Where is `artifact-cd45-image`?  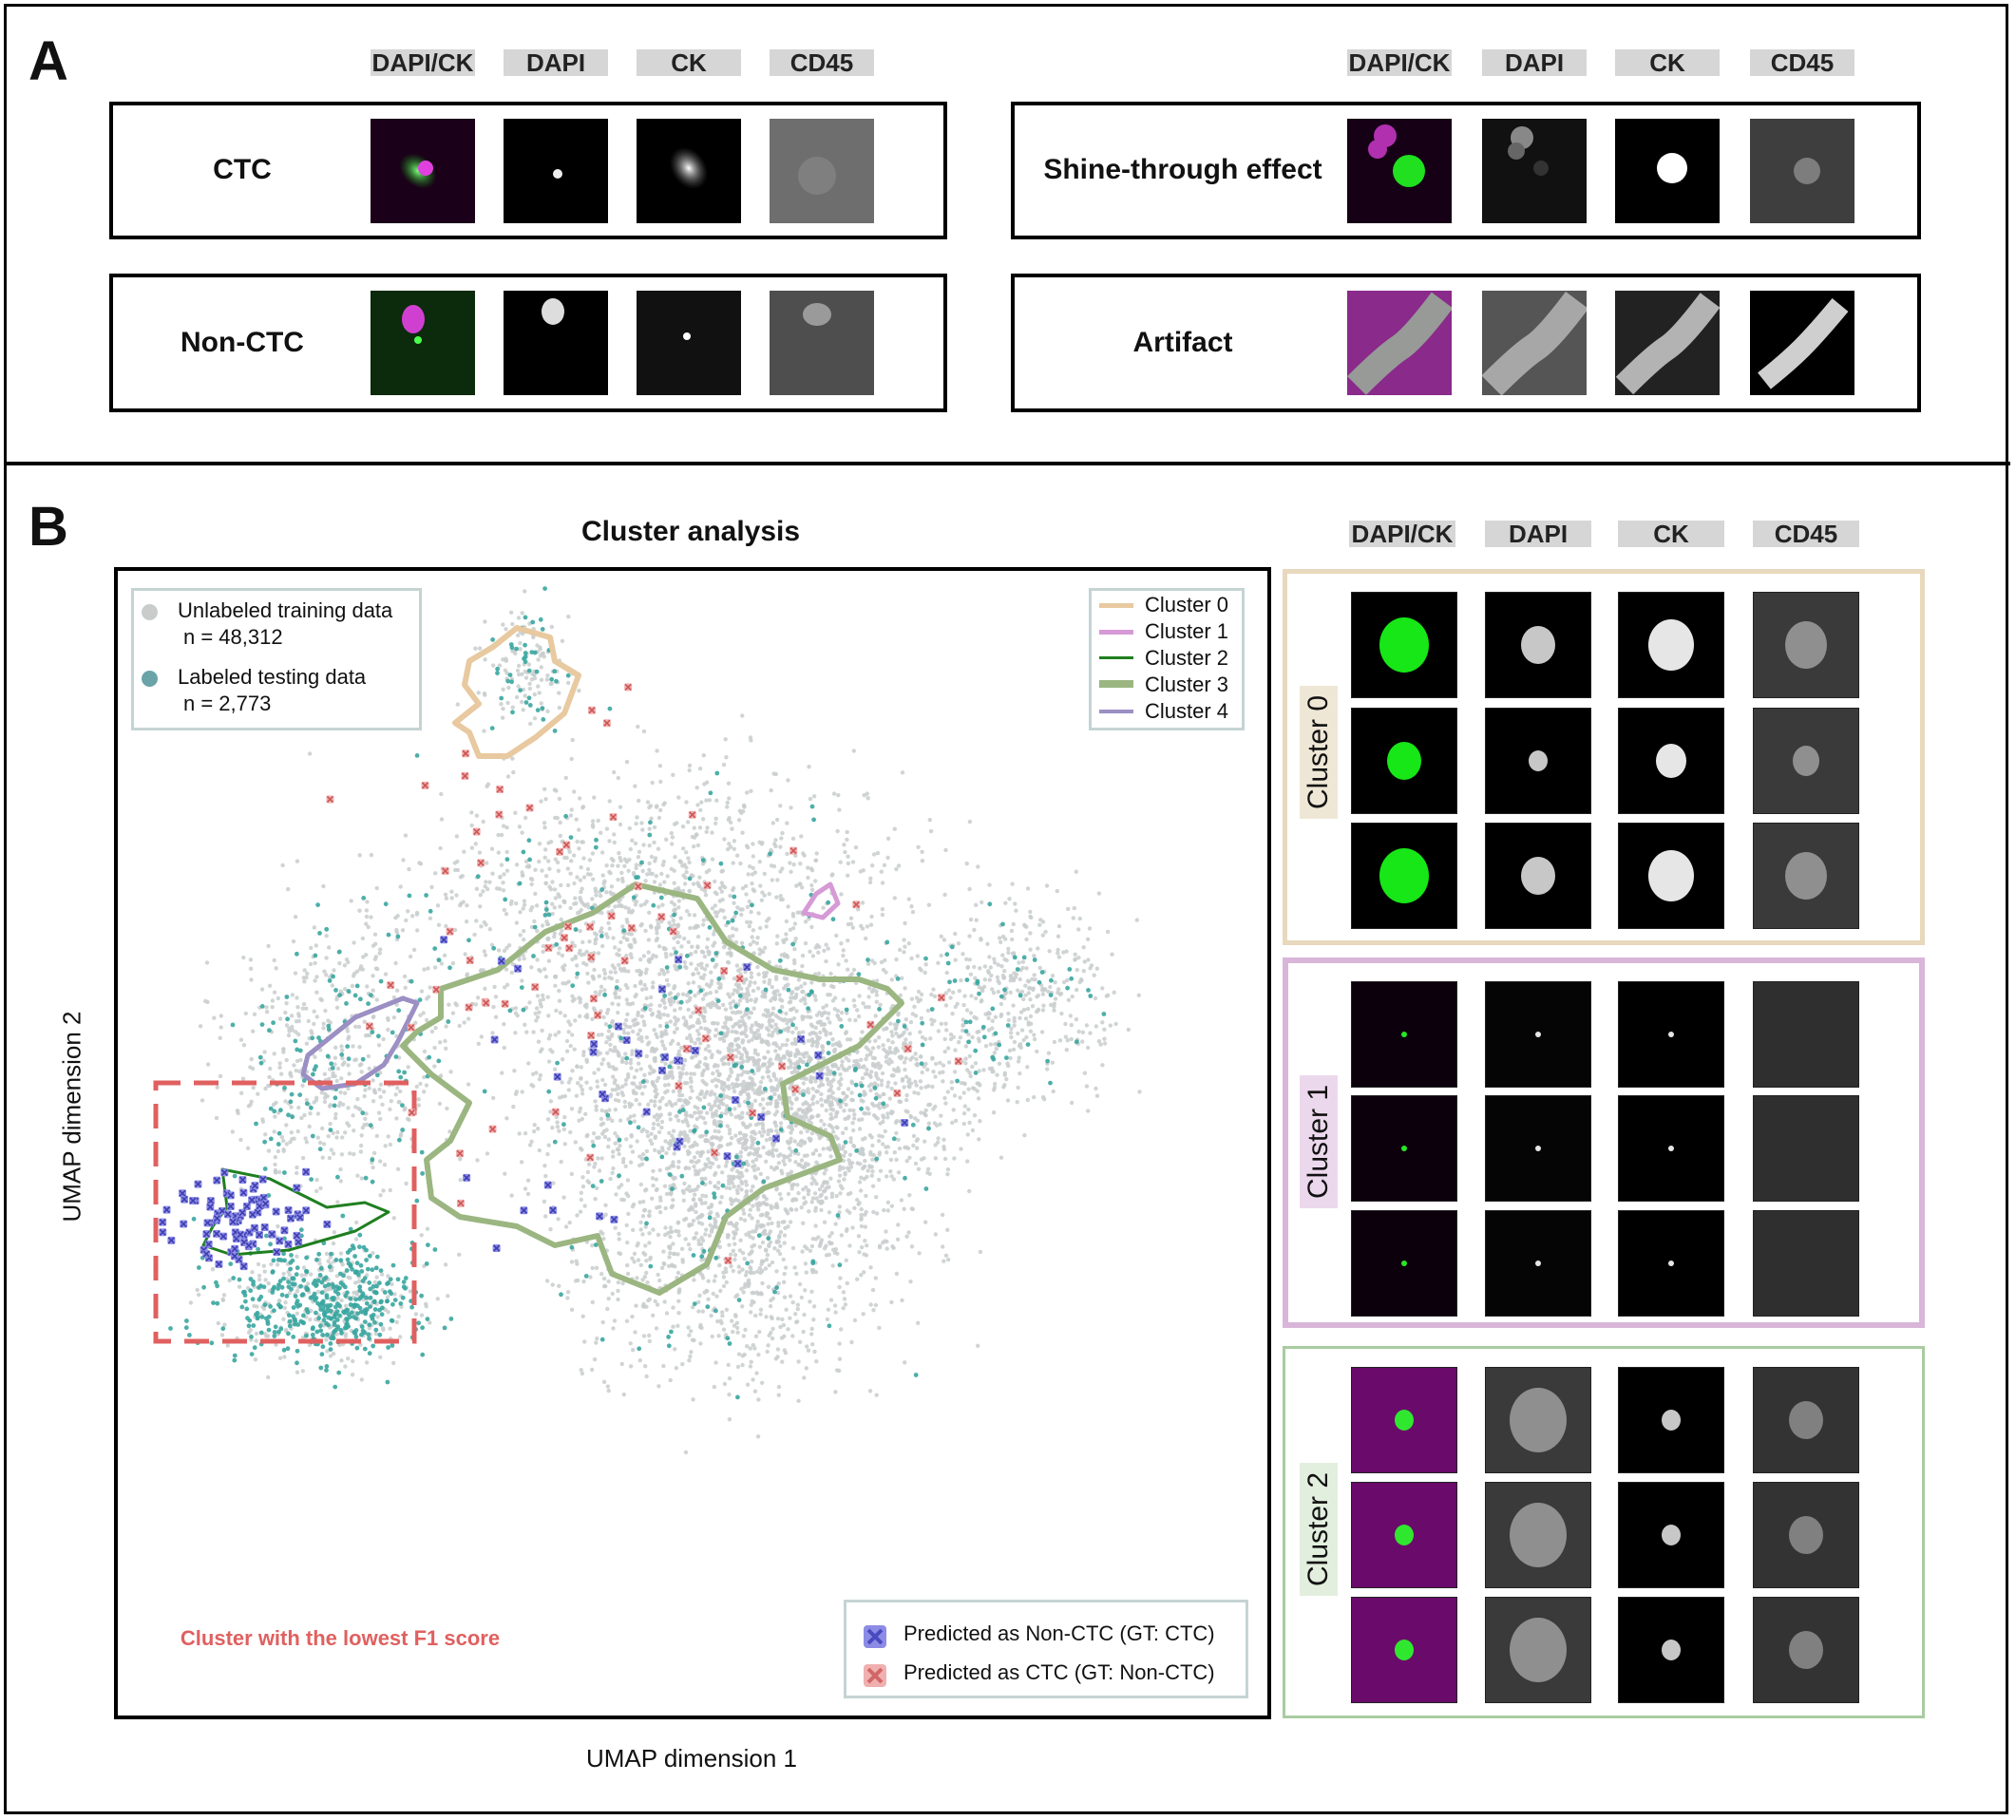
artifact-cd45-image is located at coordinates (1802, 343).